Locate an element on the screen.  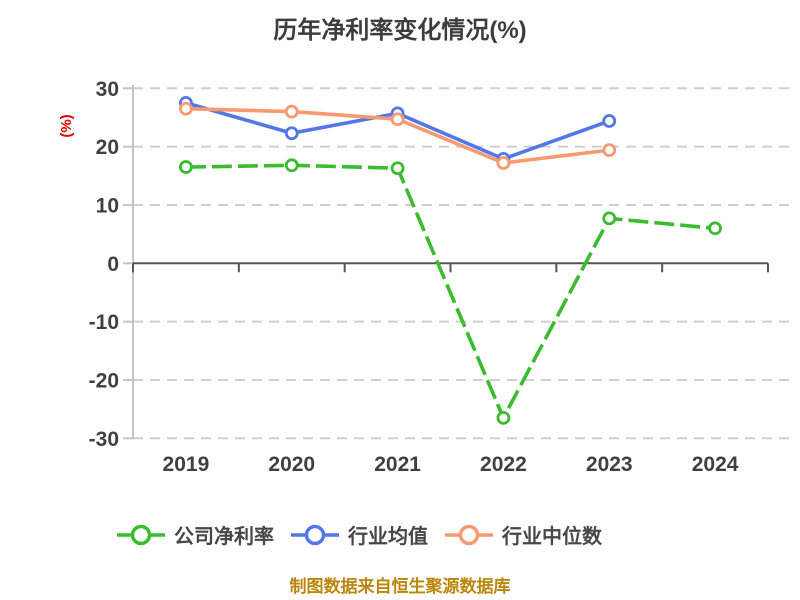
data-point-company-net-margin-2022 is located at coordinates (503, 417).